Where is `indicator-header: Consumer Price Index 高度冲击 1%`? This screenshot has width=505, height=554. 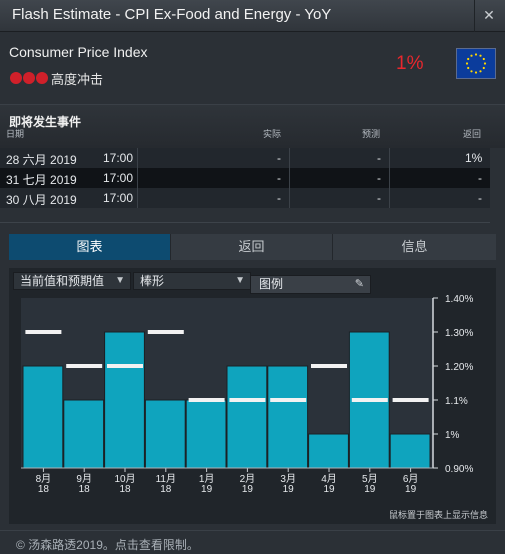 indicator-header: Consumer Price Index 高度冲击 1% is located at coordinates (252, 68).